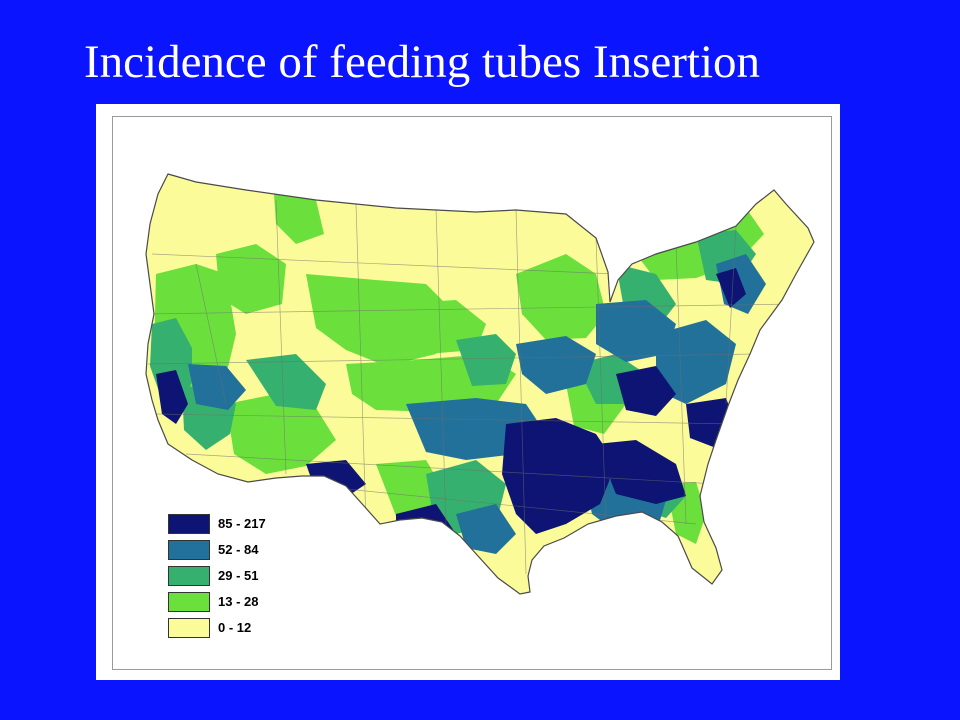 This screenshot has width=960, height=720. What do you see at coordinates (242, 523) in the screenshot?
I see `legend-label: 85 - 217` at bounding box center [242, 523].